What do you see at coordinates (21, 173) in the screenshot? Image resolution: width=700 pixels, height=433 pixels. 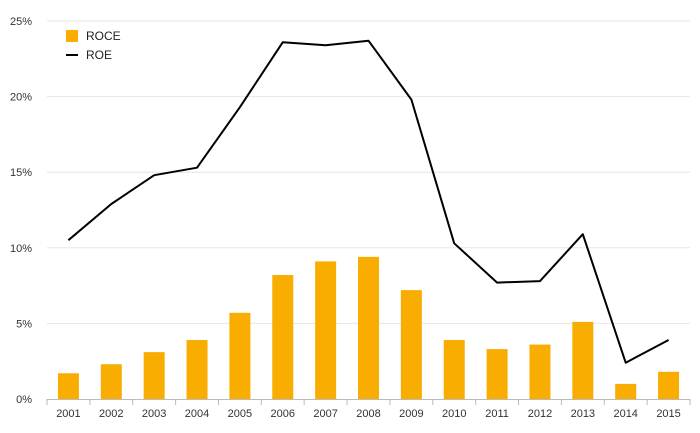 I see `y-tick-label: 15%` at bounding box center [21, 173].